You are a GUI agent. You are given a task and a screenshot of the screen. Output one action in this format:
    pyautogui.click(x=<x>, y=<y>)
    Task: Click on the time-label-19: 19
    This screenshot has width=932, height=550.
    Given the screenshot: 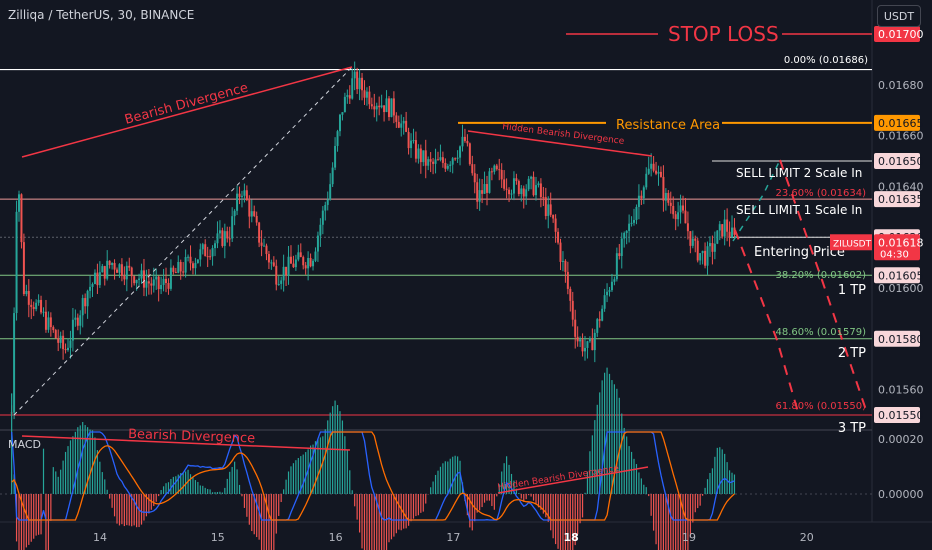 What is the action you would take?
    pyautogui.click(x=689, y=537)
    